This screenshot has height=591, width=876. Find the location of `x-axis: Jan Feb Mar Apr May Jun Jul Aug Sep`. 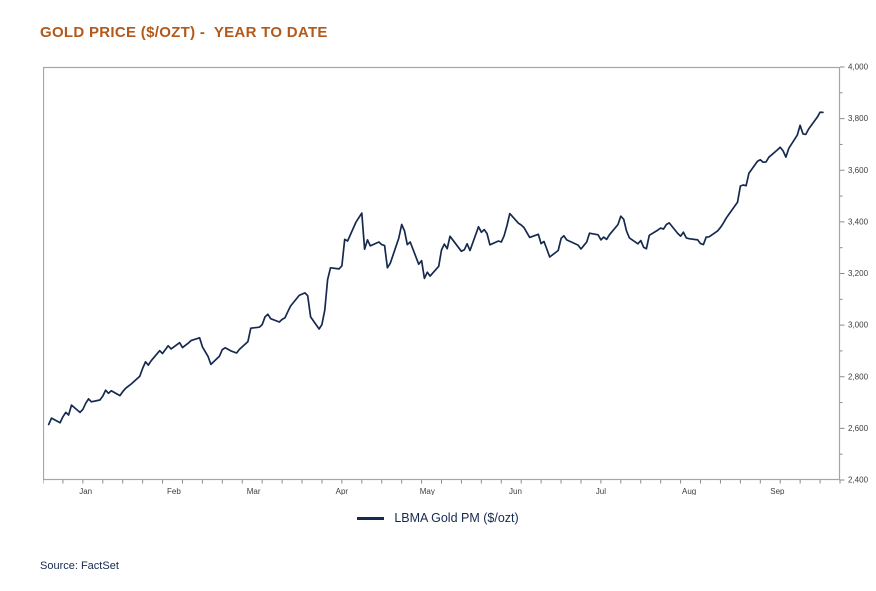

x-axis: Jan Feb Mar Apr May Jun Jul Aug Sep is located at coordinates (442, 487).